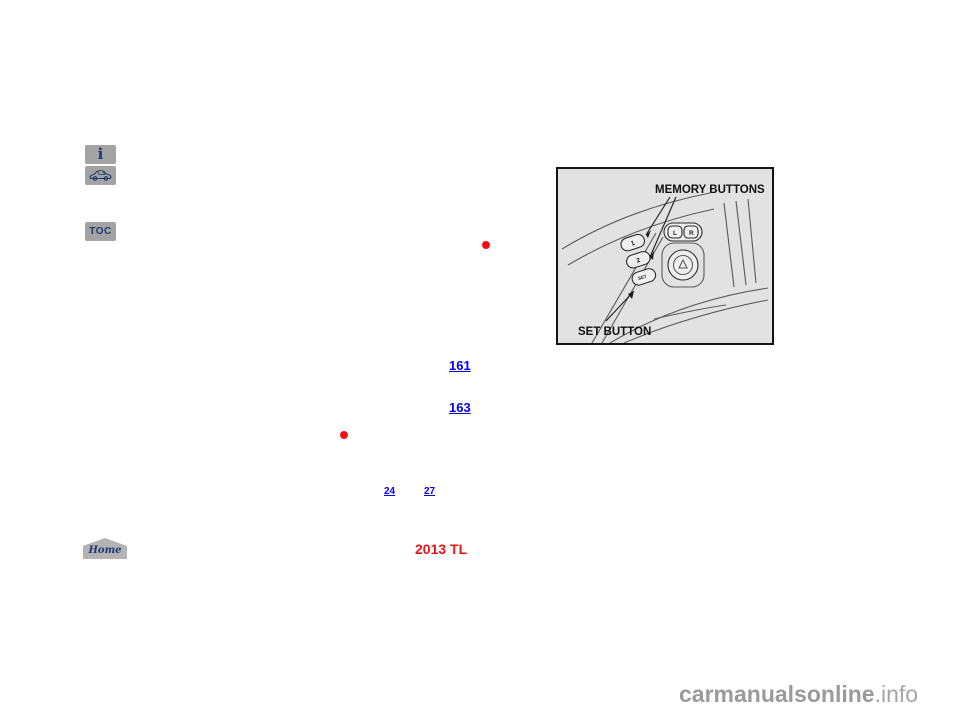  I want to click on memory-buttons-callout: MEMORY BUTTONS, so click(710, 190).